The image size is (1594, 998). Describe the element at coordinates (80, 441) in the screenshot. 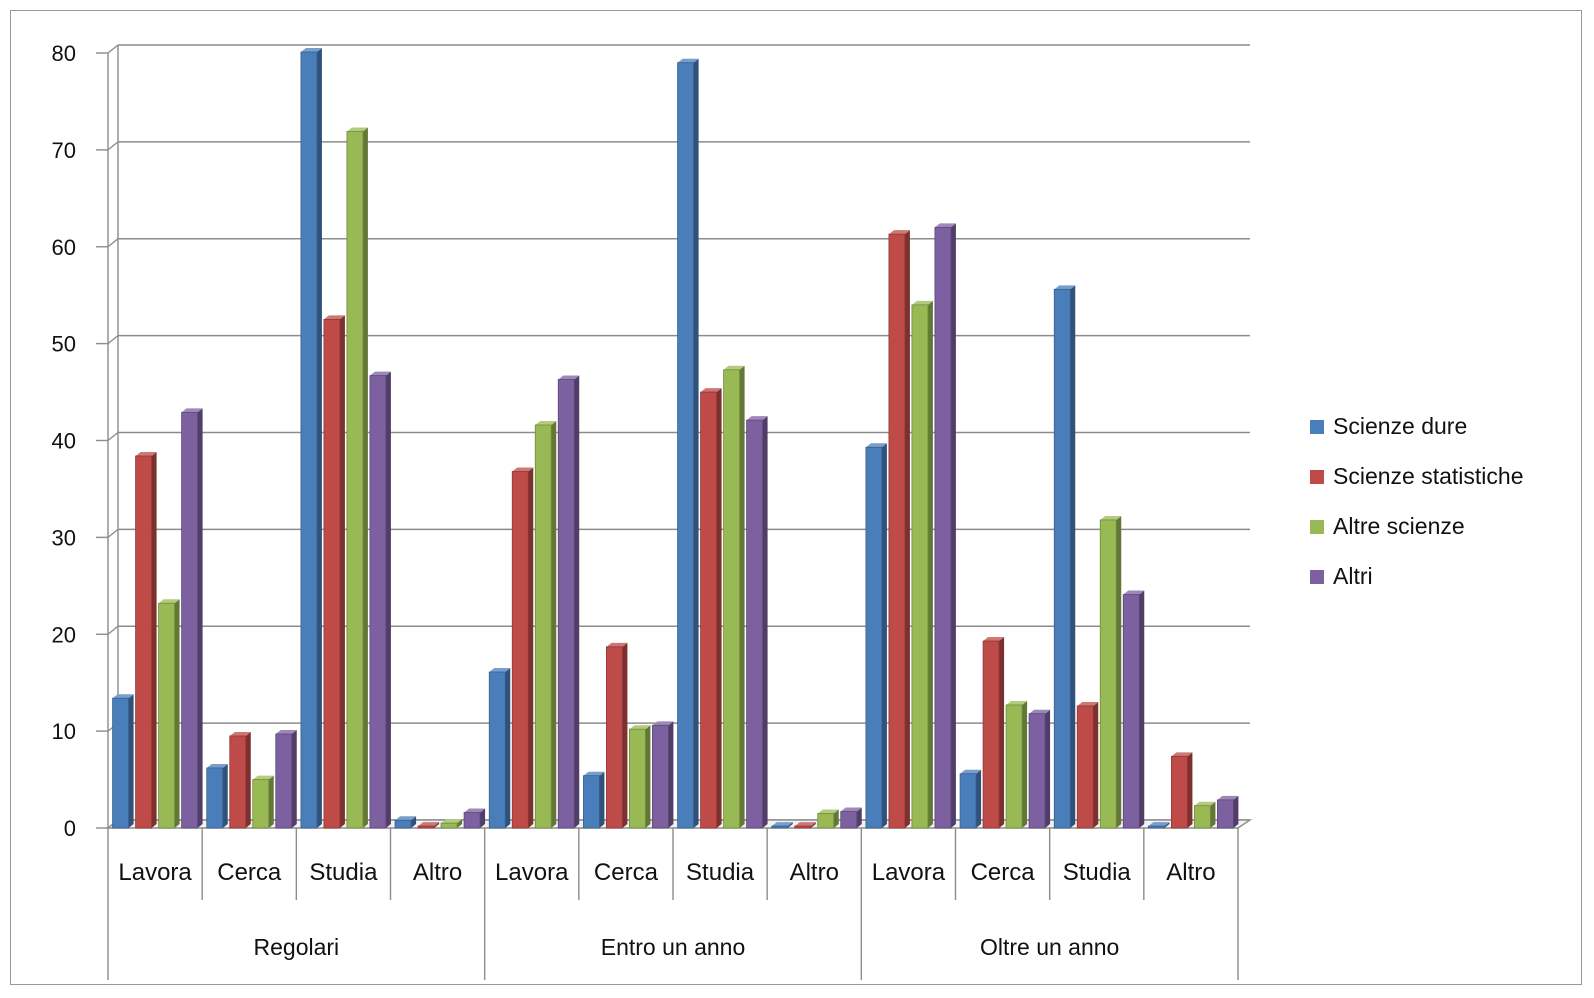

I see `y-axis: 0 10 20 30 40 50 60 70 80` at that location.